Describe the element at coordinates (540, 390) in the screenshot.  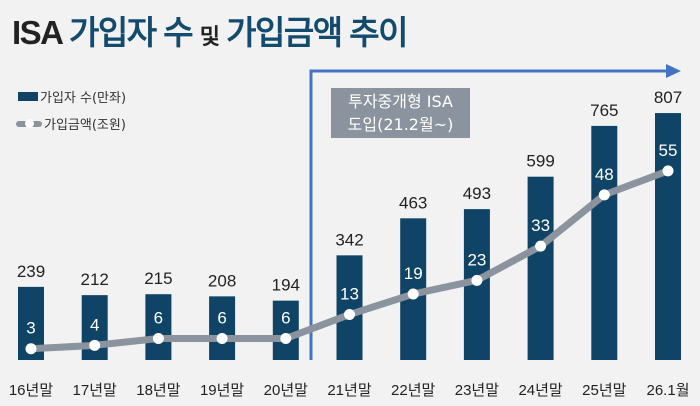
I see `x-tick-label: 24년말` at that location.